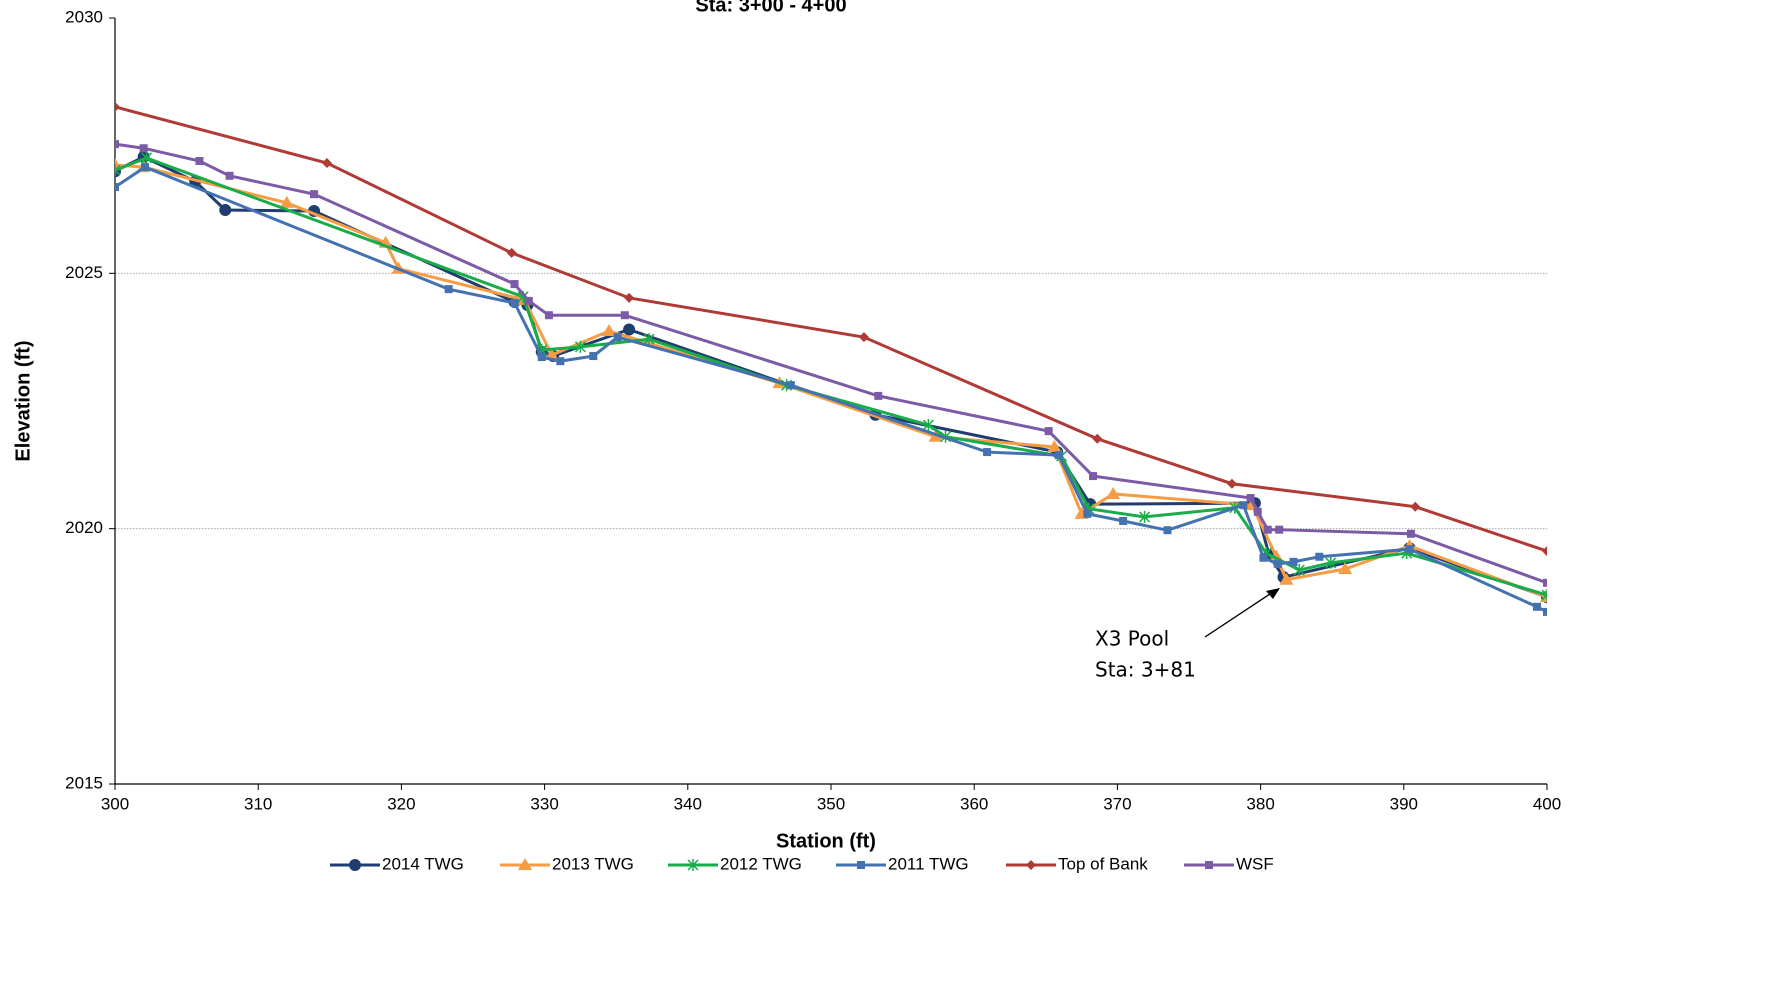  Describe the element at coordinates (688, 803) in the screenshot. I see `x-tick-label: 340` at that location.